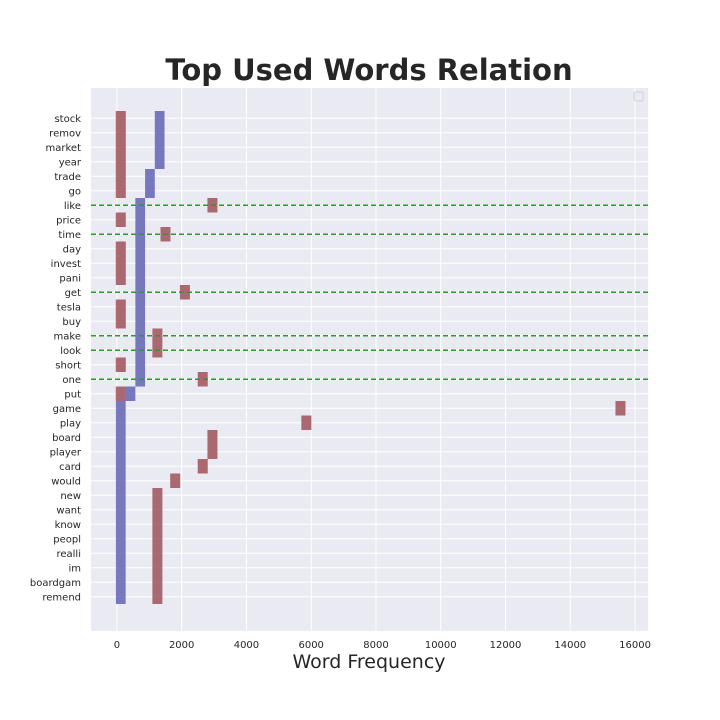 The width and height of the screenshot is (720, 720). I want to click on x-tick-label: 10000, so click(441, 645).